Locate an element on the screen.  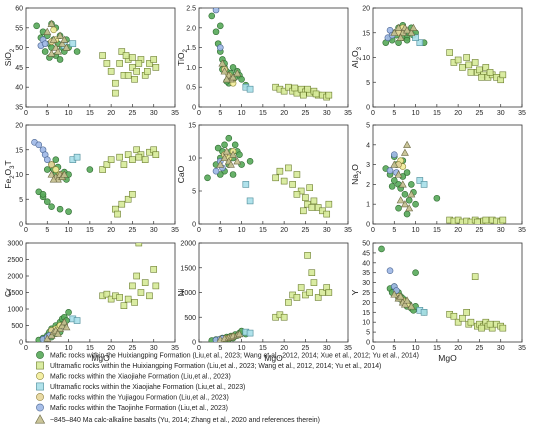
x-axis-label: MgO is located at coordinates (273, 358).